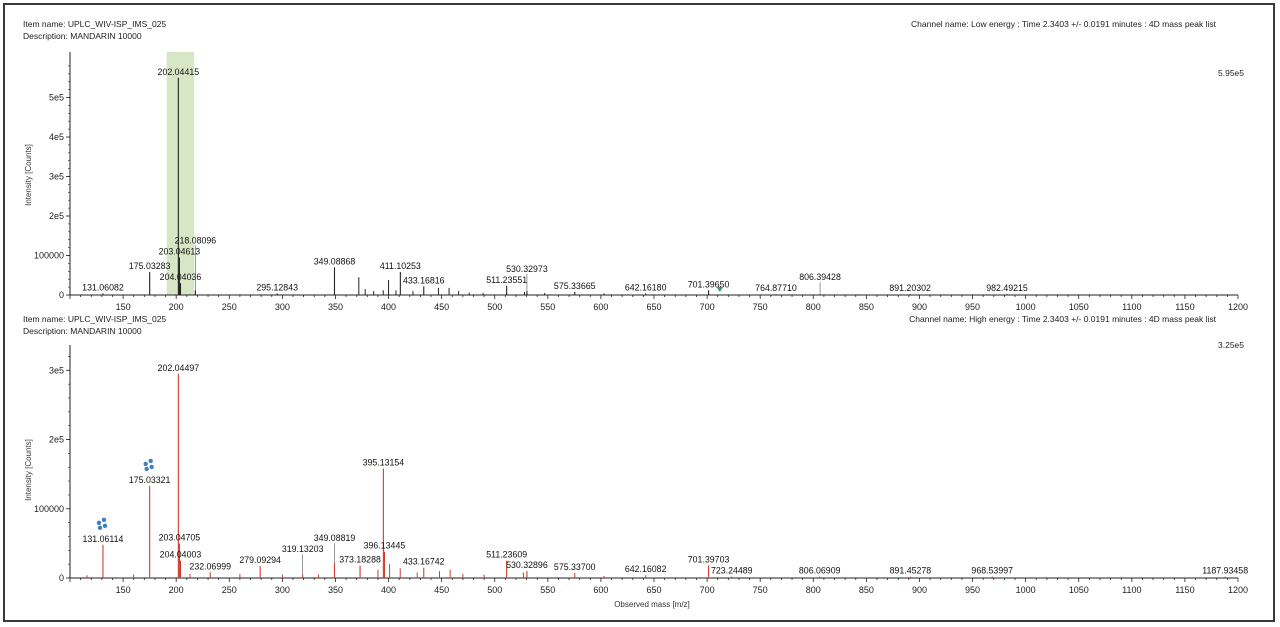 The width and height of the screenshot is (1280, 627). What do you see at coordinates (180, 537) in the screenshot?
I see `peak-label: 203.04705` at bounding box center [180, 537].